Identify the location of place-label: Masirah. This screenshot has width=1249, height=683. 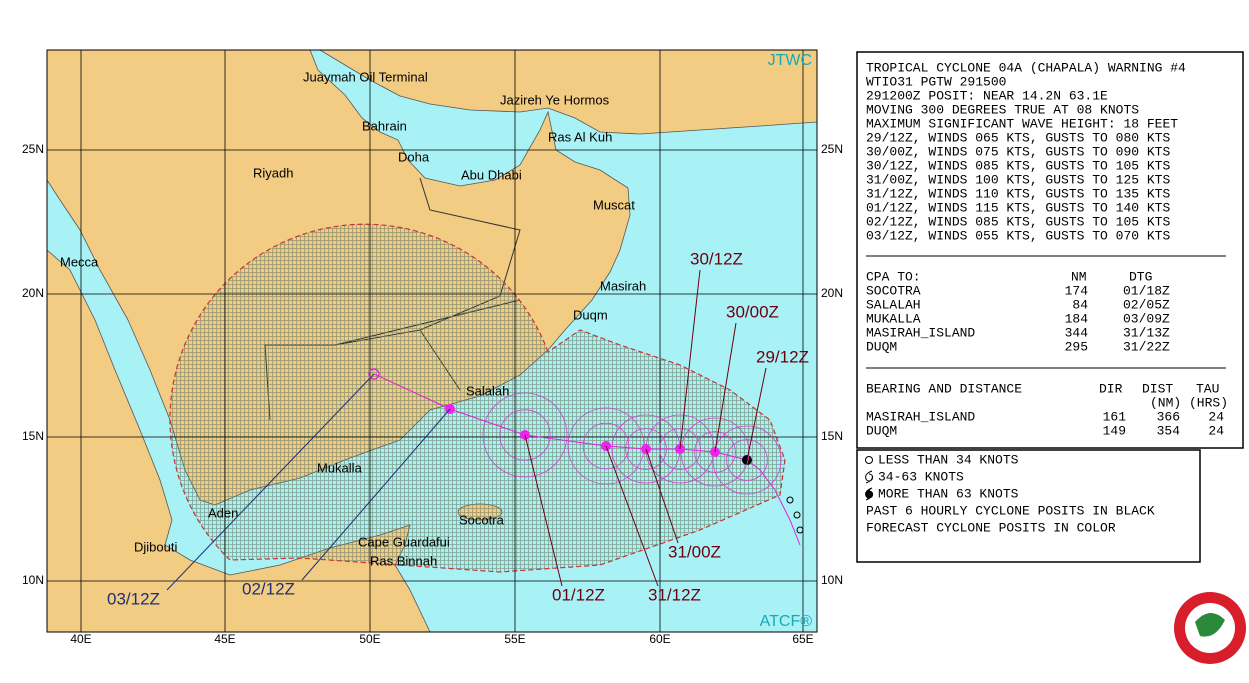
(623, 285).